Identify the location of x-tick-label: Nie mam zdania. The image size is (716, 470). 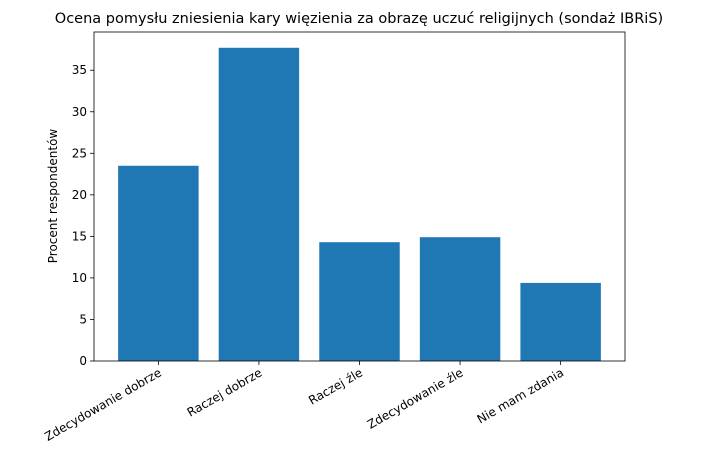
(521, 395).